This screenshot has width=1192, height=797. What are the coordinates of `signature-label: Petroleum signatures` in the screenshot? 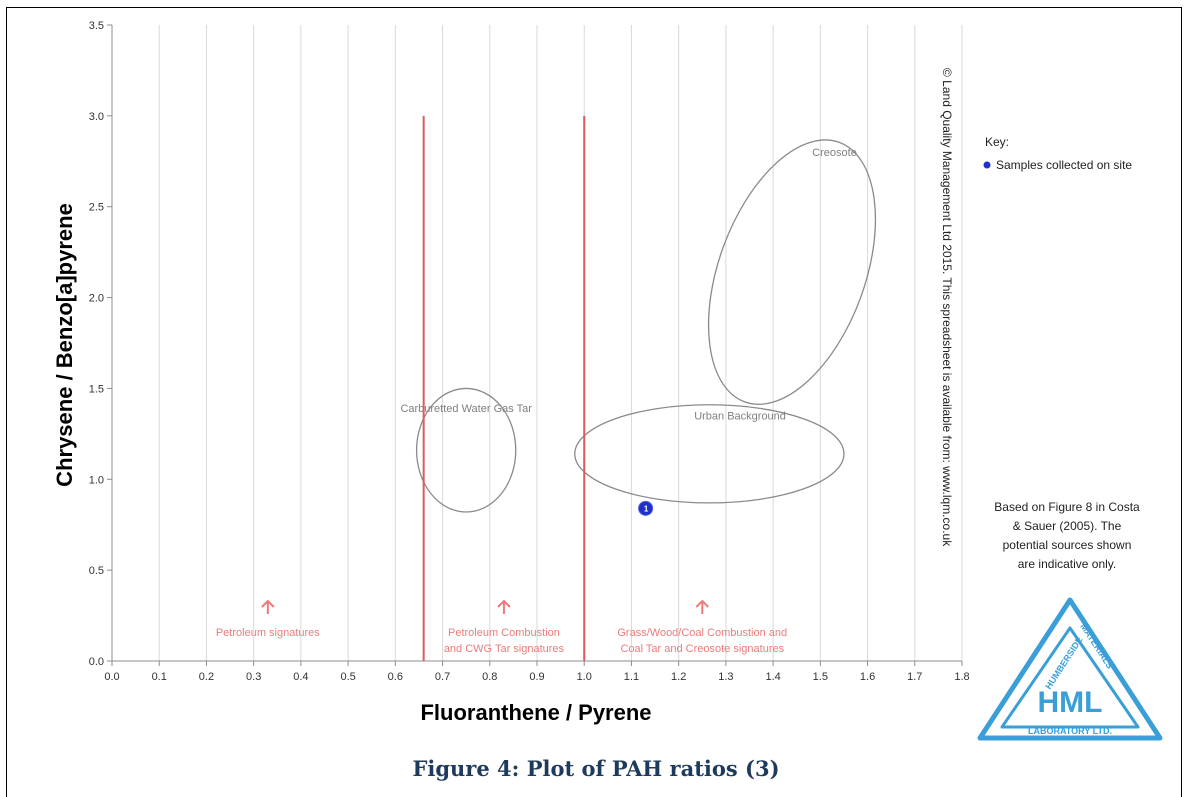 It's located at (268, 633).